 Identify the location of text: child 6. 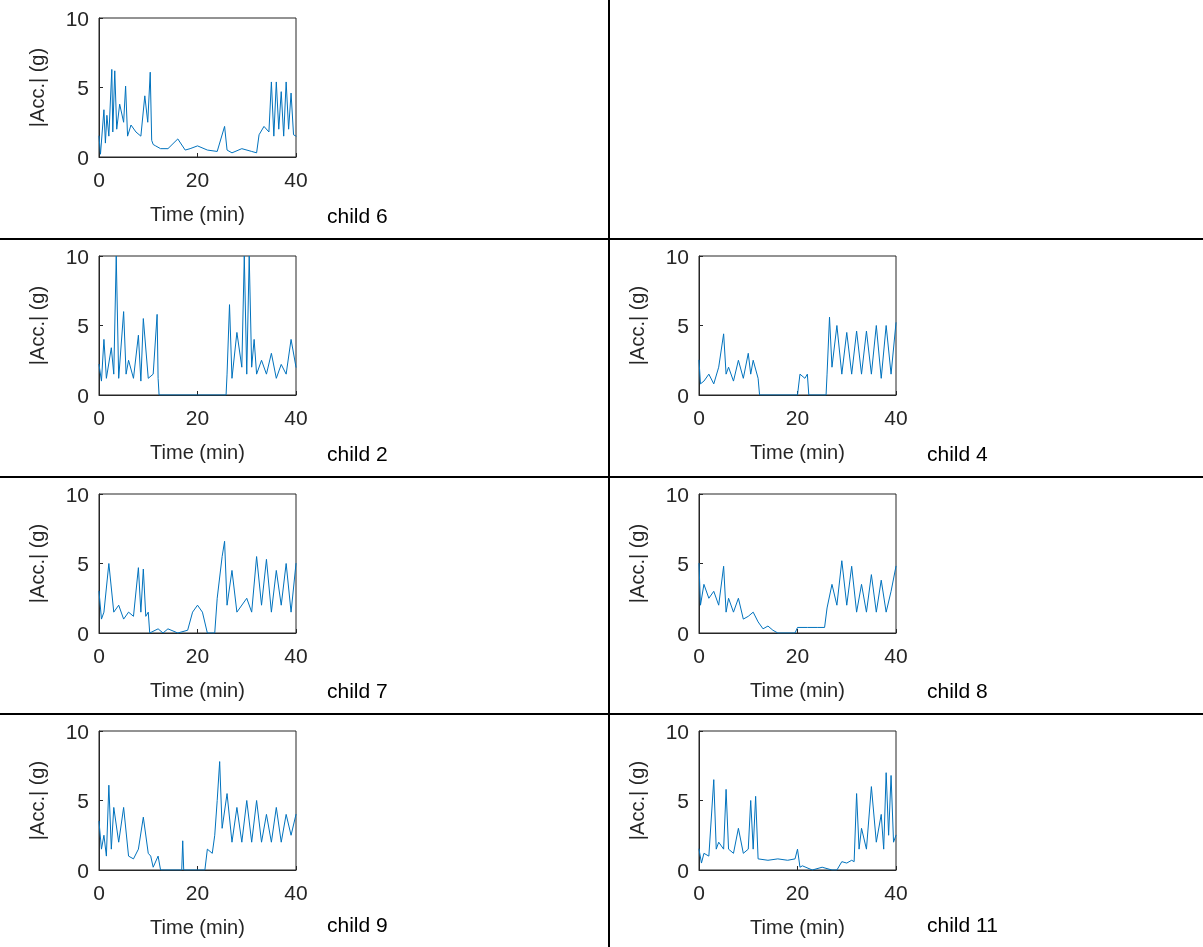
(357, 216).